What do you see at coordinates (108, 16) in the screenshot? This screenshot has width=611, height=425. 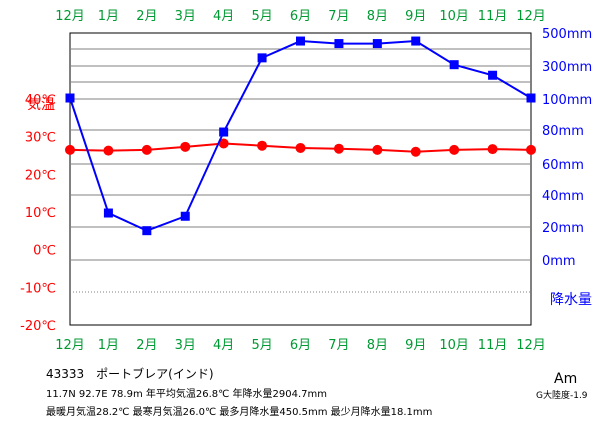 I see `month-label-top: 1月` at bounding box center [108, 16].